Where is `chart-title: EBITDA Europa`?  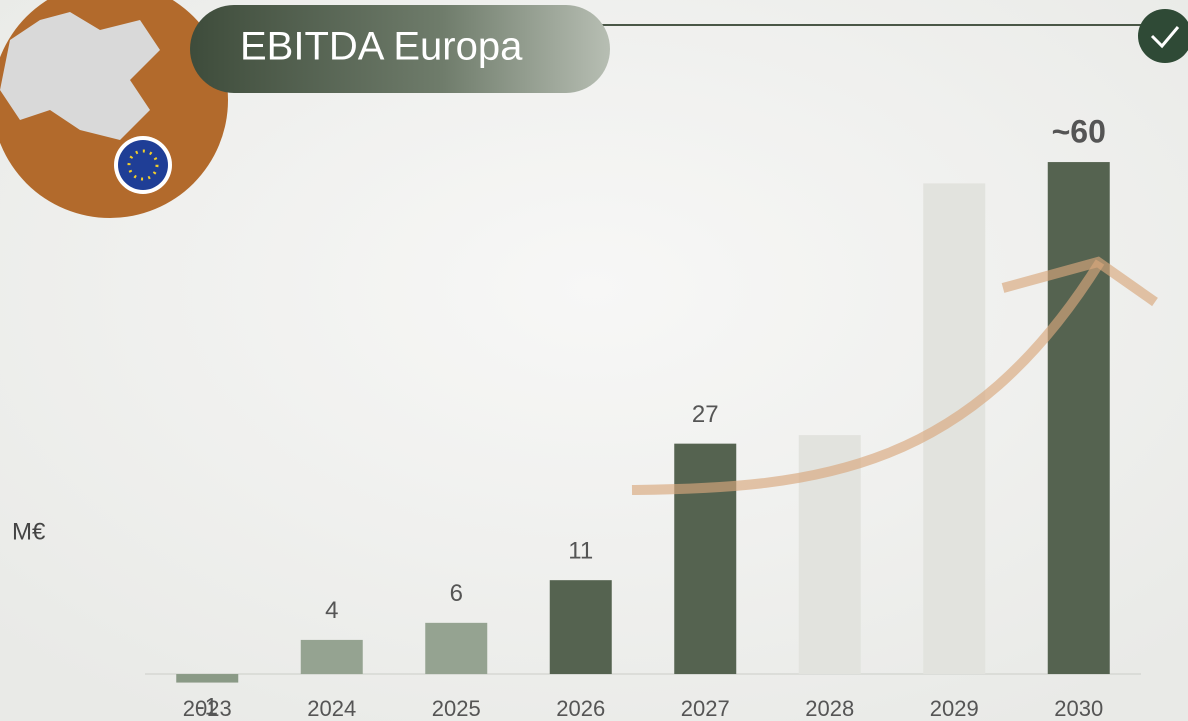 chart-title: EBITDA Europa is located at coordinates (381, 47).